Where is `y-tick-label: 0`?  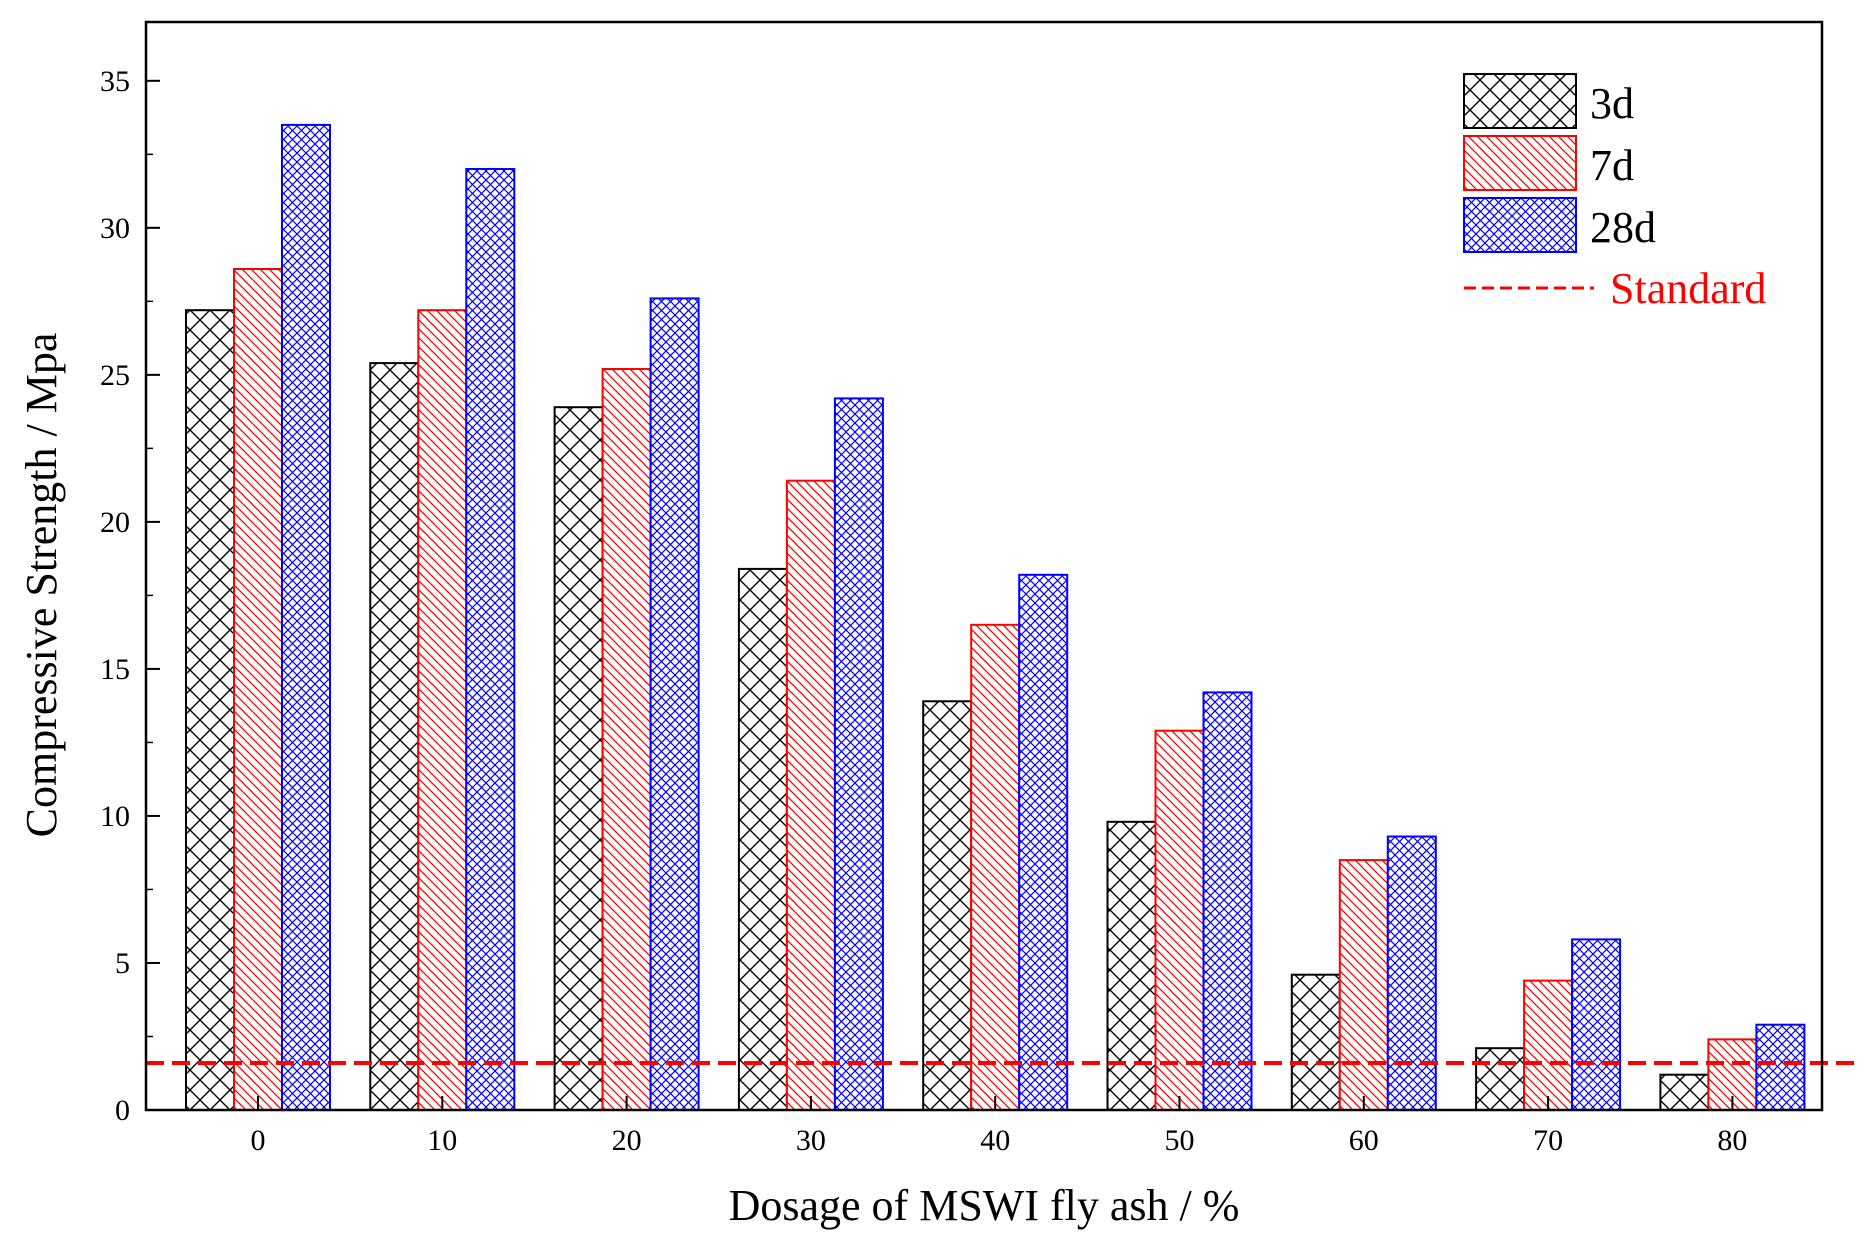
y-tick-label: 0 is located at coordinates (122, 1110).